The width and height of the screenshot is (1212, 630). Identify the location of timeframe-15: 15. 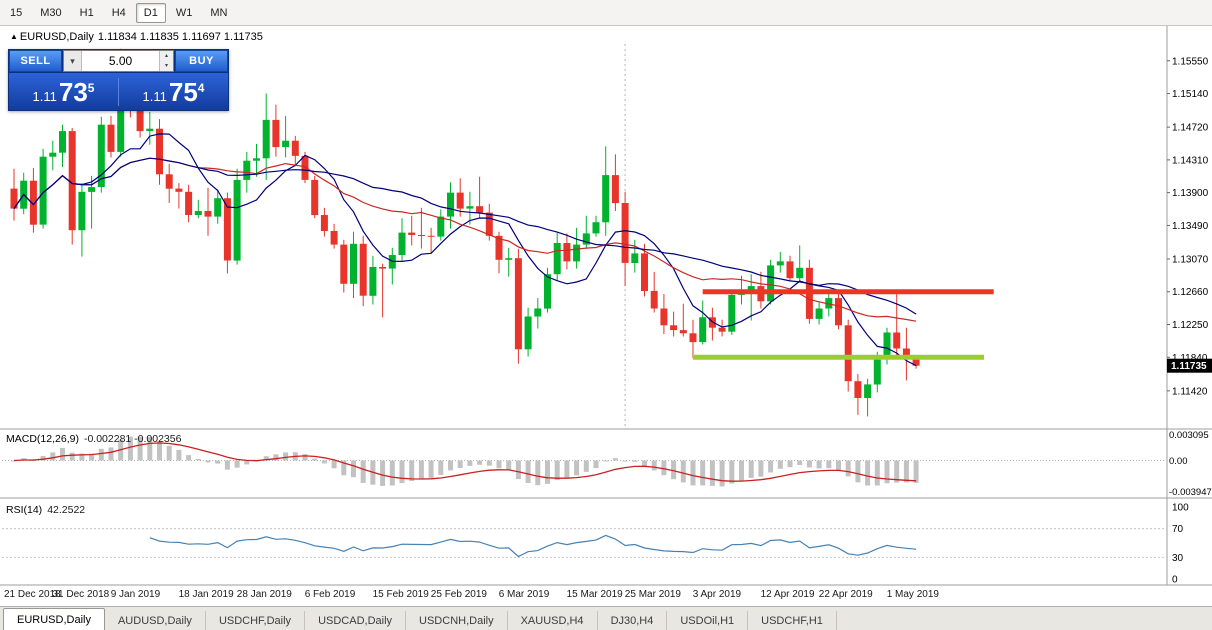
(16, 12).